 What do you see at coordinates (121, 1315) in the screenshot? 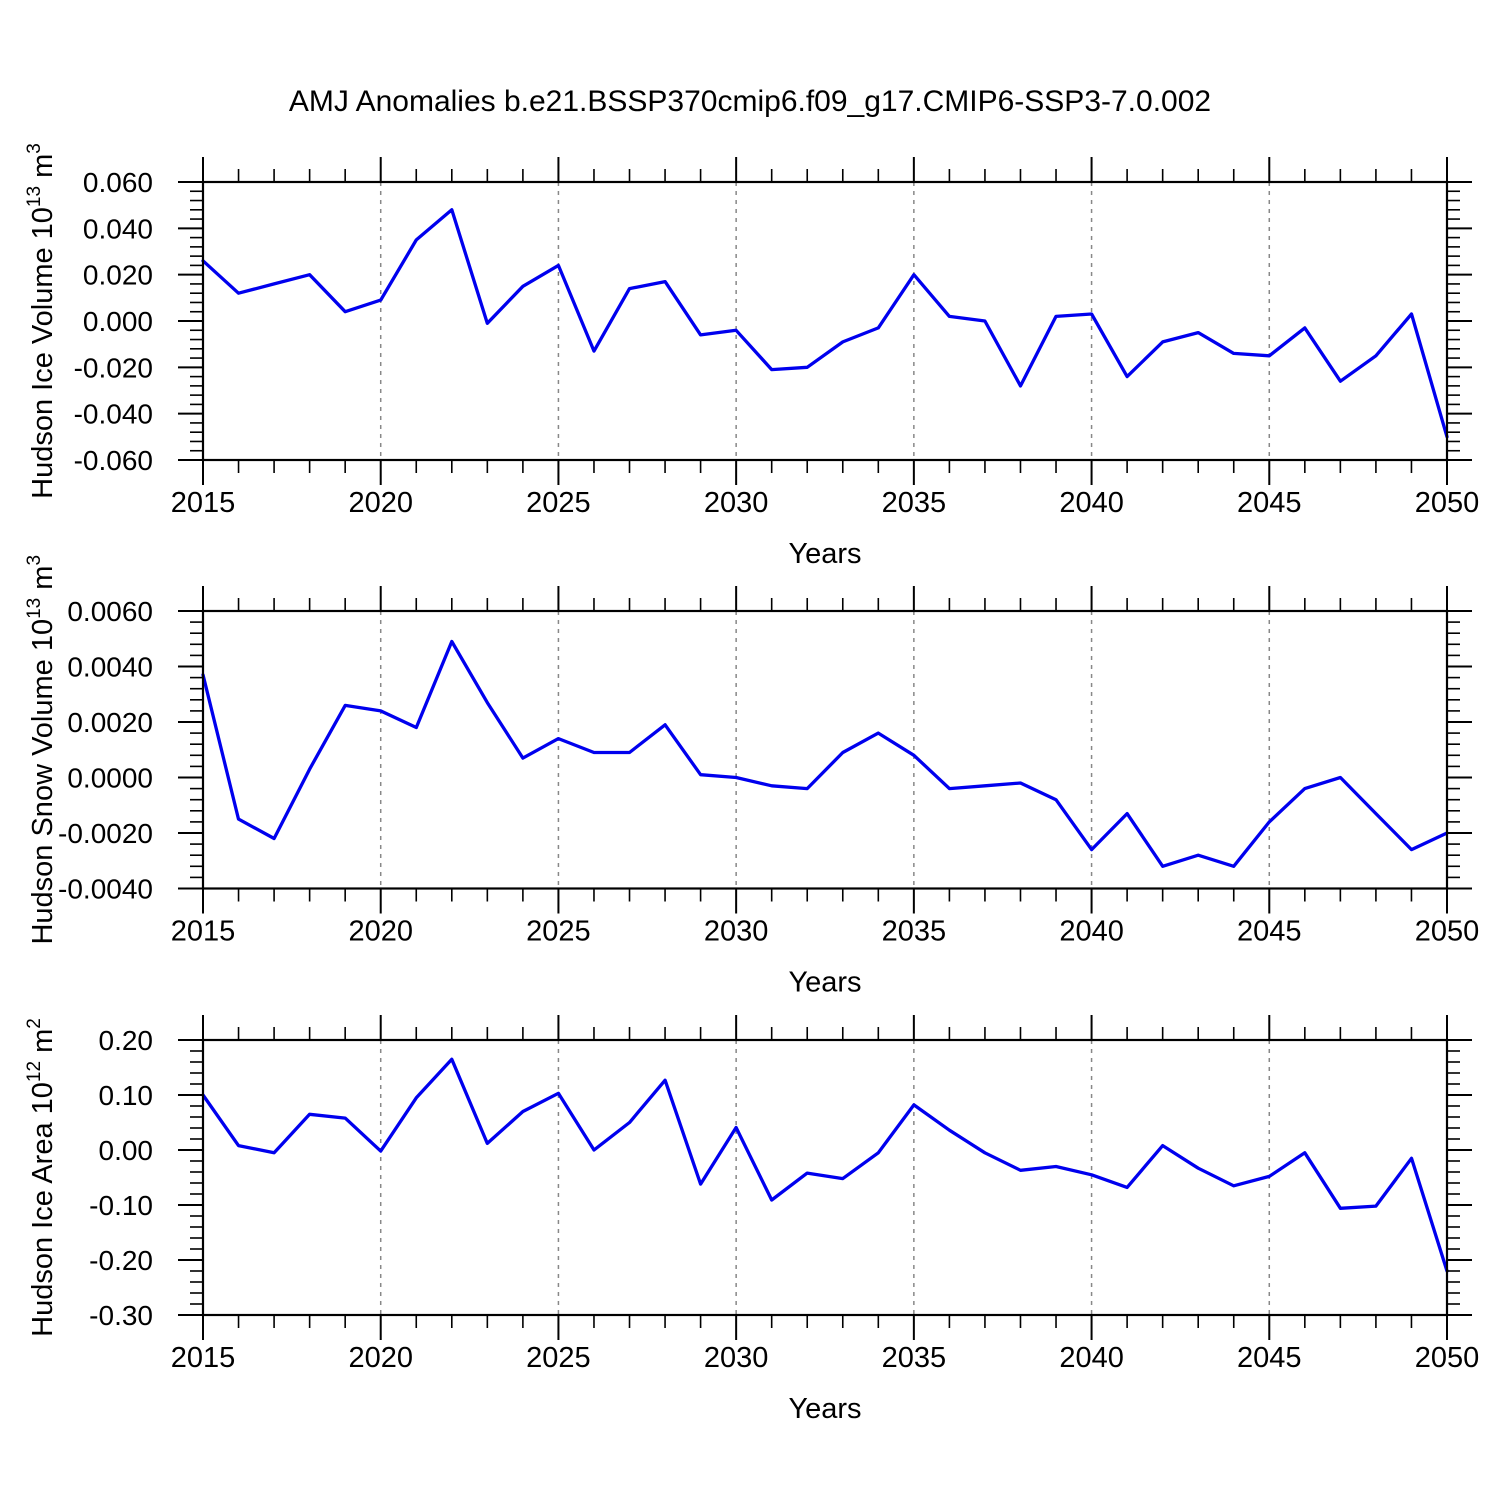
I see `svg-text: -0.30` at bounding box center [121, 1315].